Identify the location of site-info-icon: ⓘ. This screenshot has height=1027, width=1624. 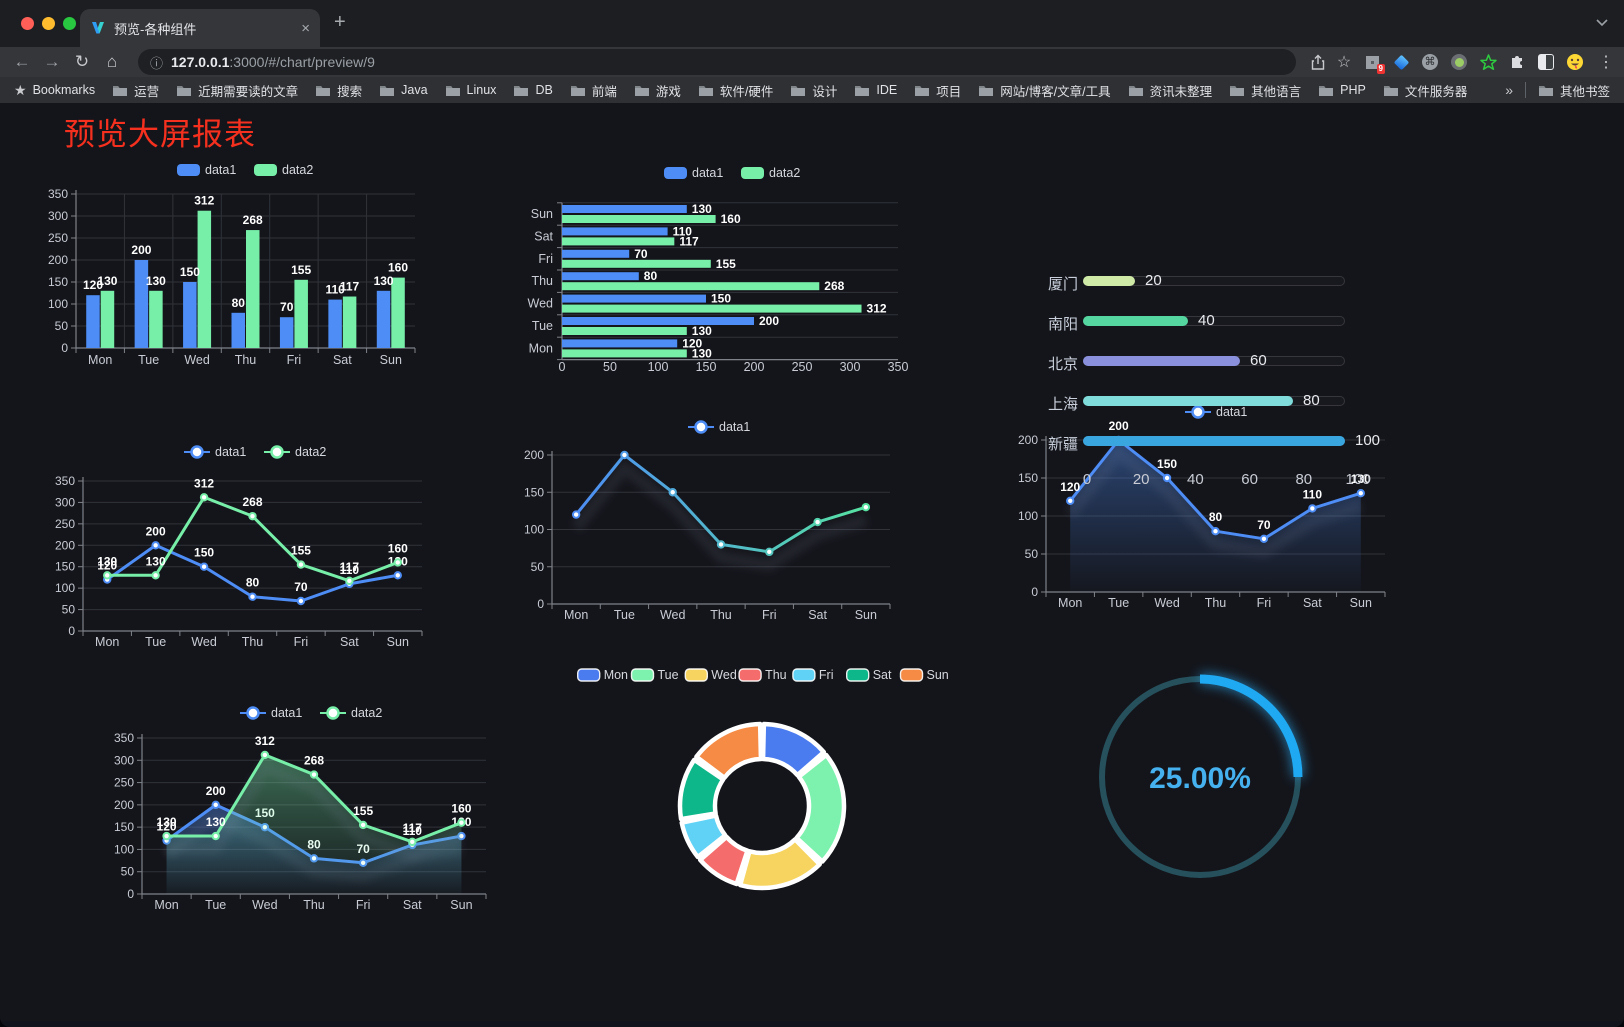
(157, 63).